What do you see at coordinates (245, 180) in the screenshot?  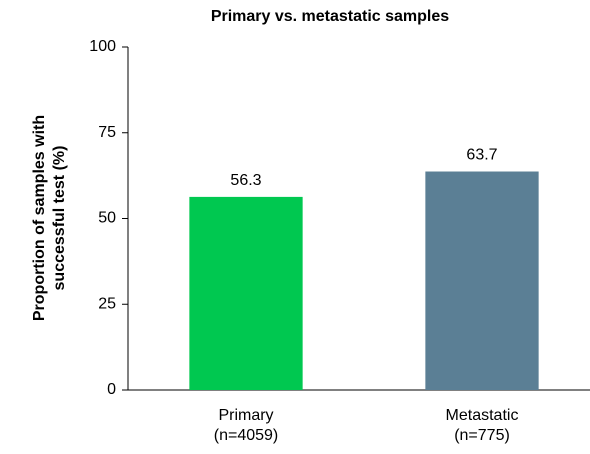 I see `value-label: 56.3` at bounding box center [245, 180].